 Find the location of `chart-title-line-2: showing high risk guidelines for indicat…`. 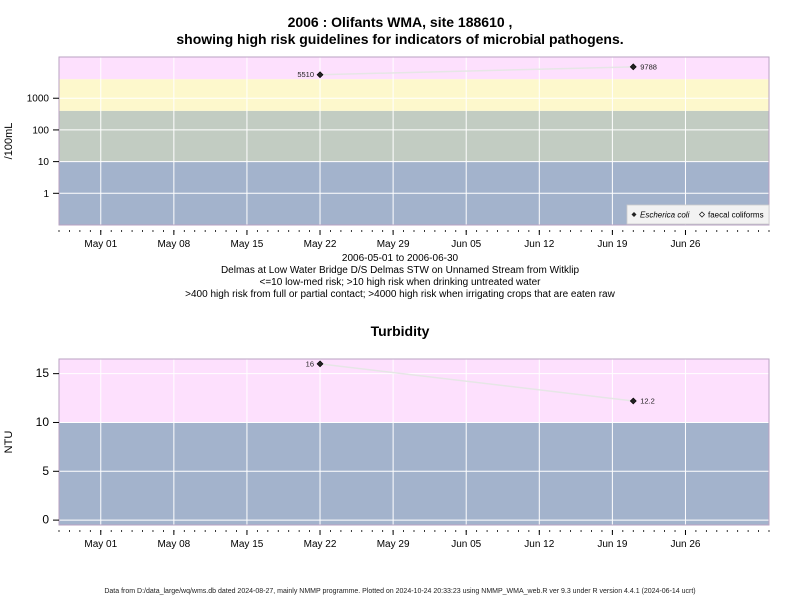

chart-title-line-2: showing high risk guidelines for indicat… is located at coordinates (400, 39).